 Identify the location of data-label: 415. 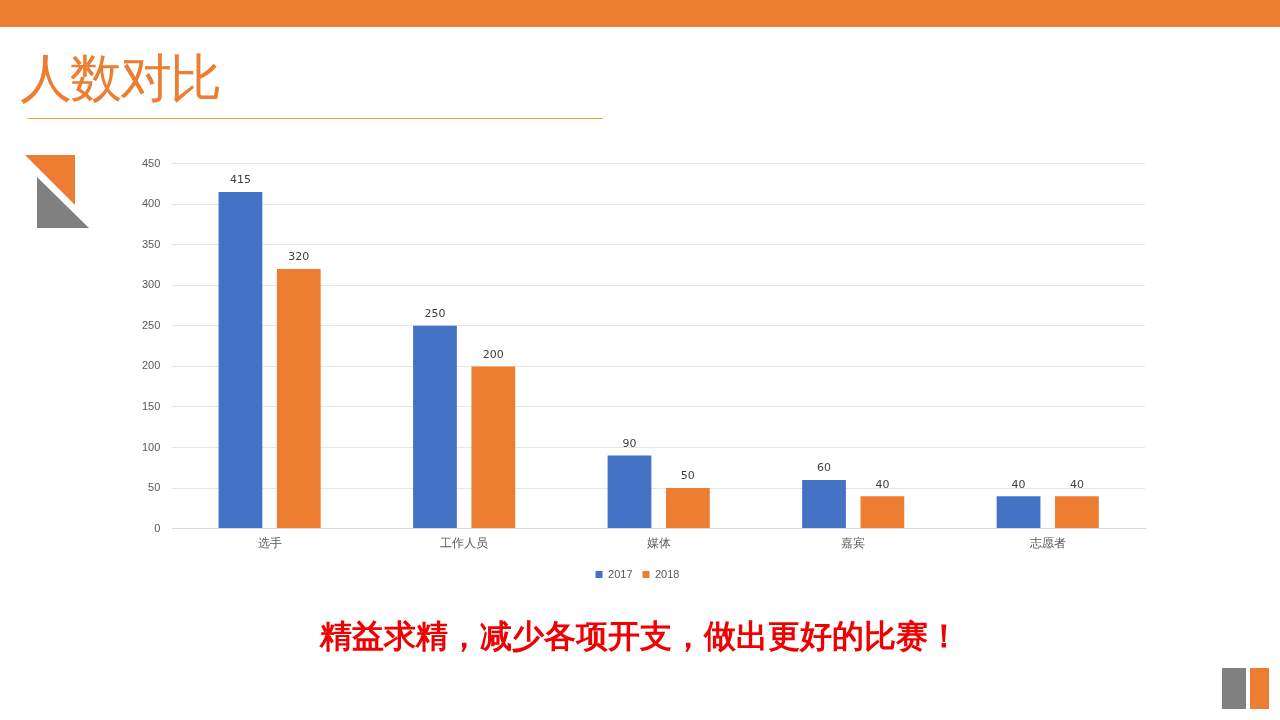
(240, 180).